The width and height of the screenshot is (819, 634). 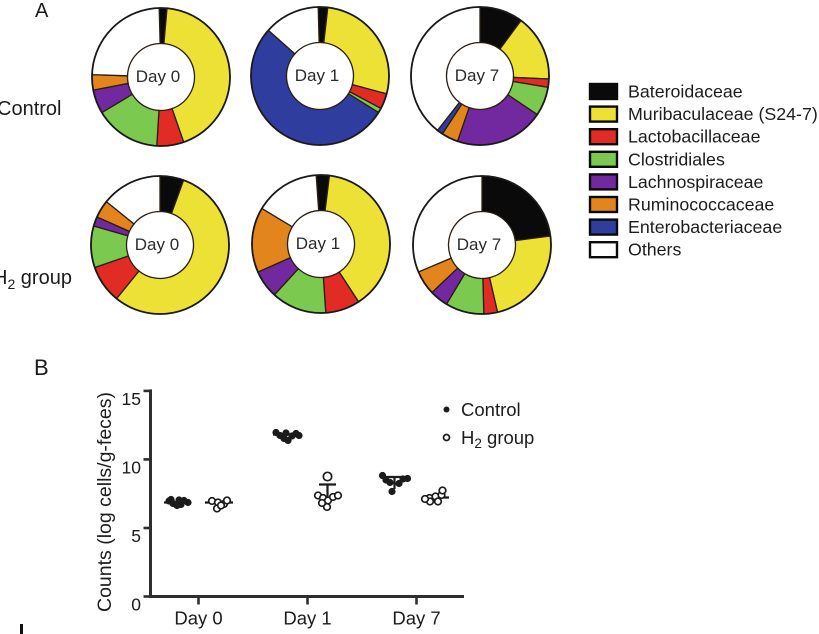 I want to click on svg-text: 10, so click(x=132, y=467).